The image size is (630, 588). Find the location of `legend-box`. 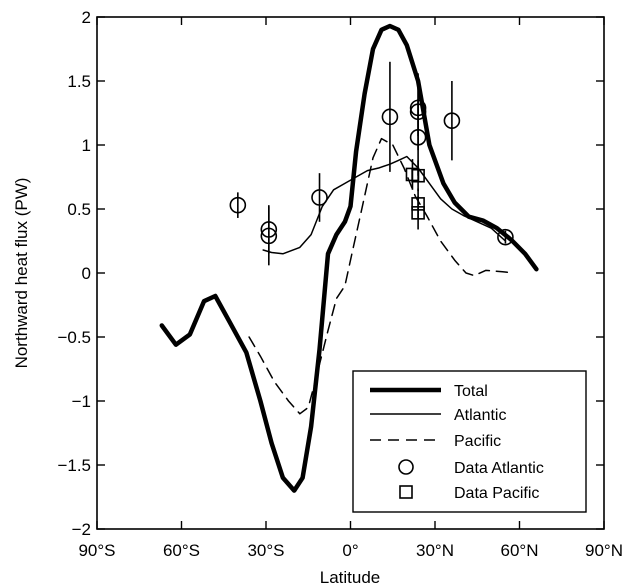

legend-box is located at coordinates (469, 441).